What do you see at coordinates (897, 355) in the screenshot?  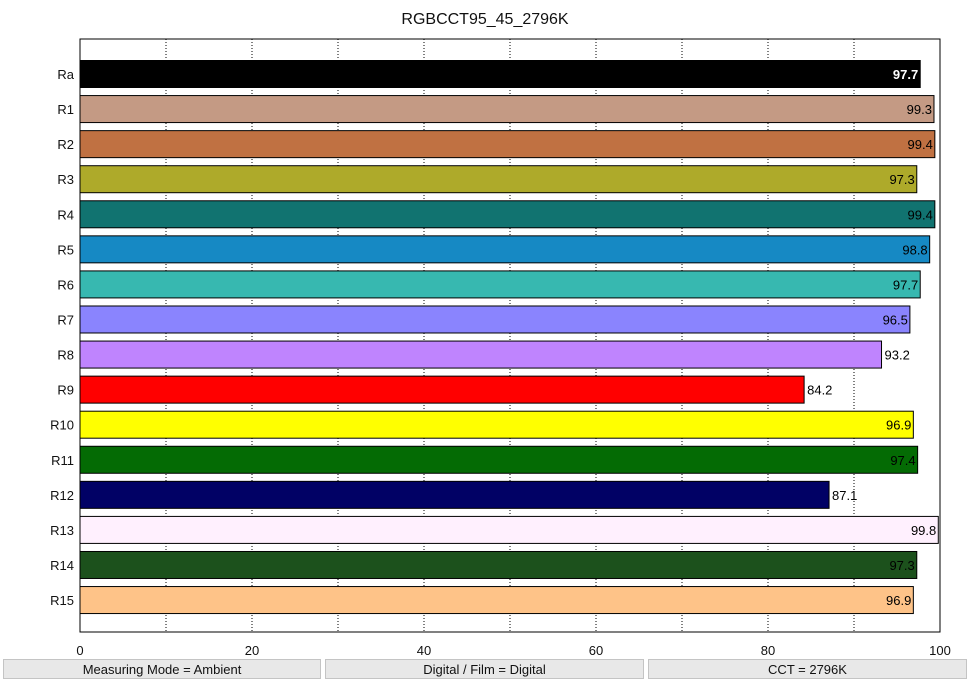 I see `value-label-r8: 93.2` at bounding box center [897, 355].